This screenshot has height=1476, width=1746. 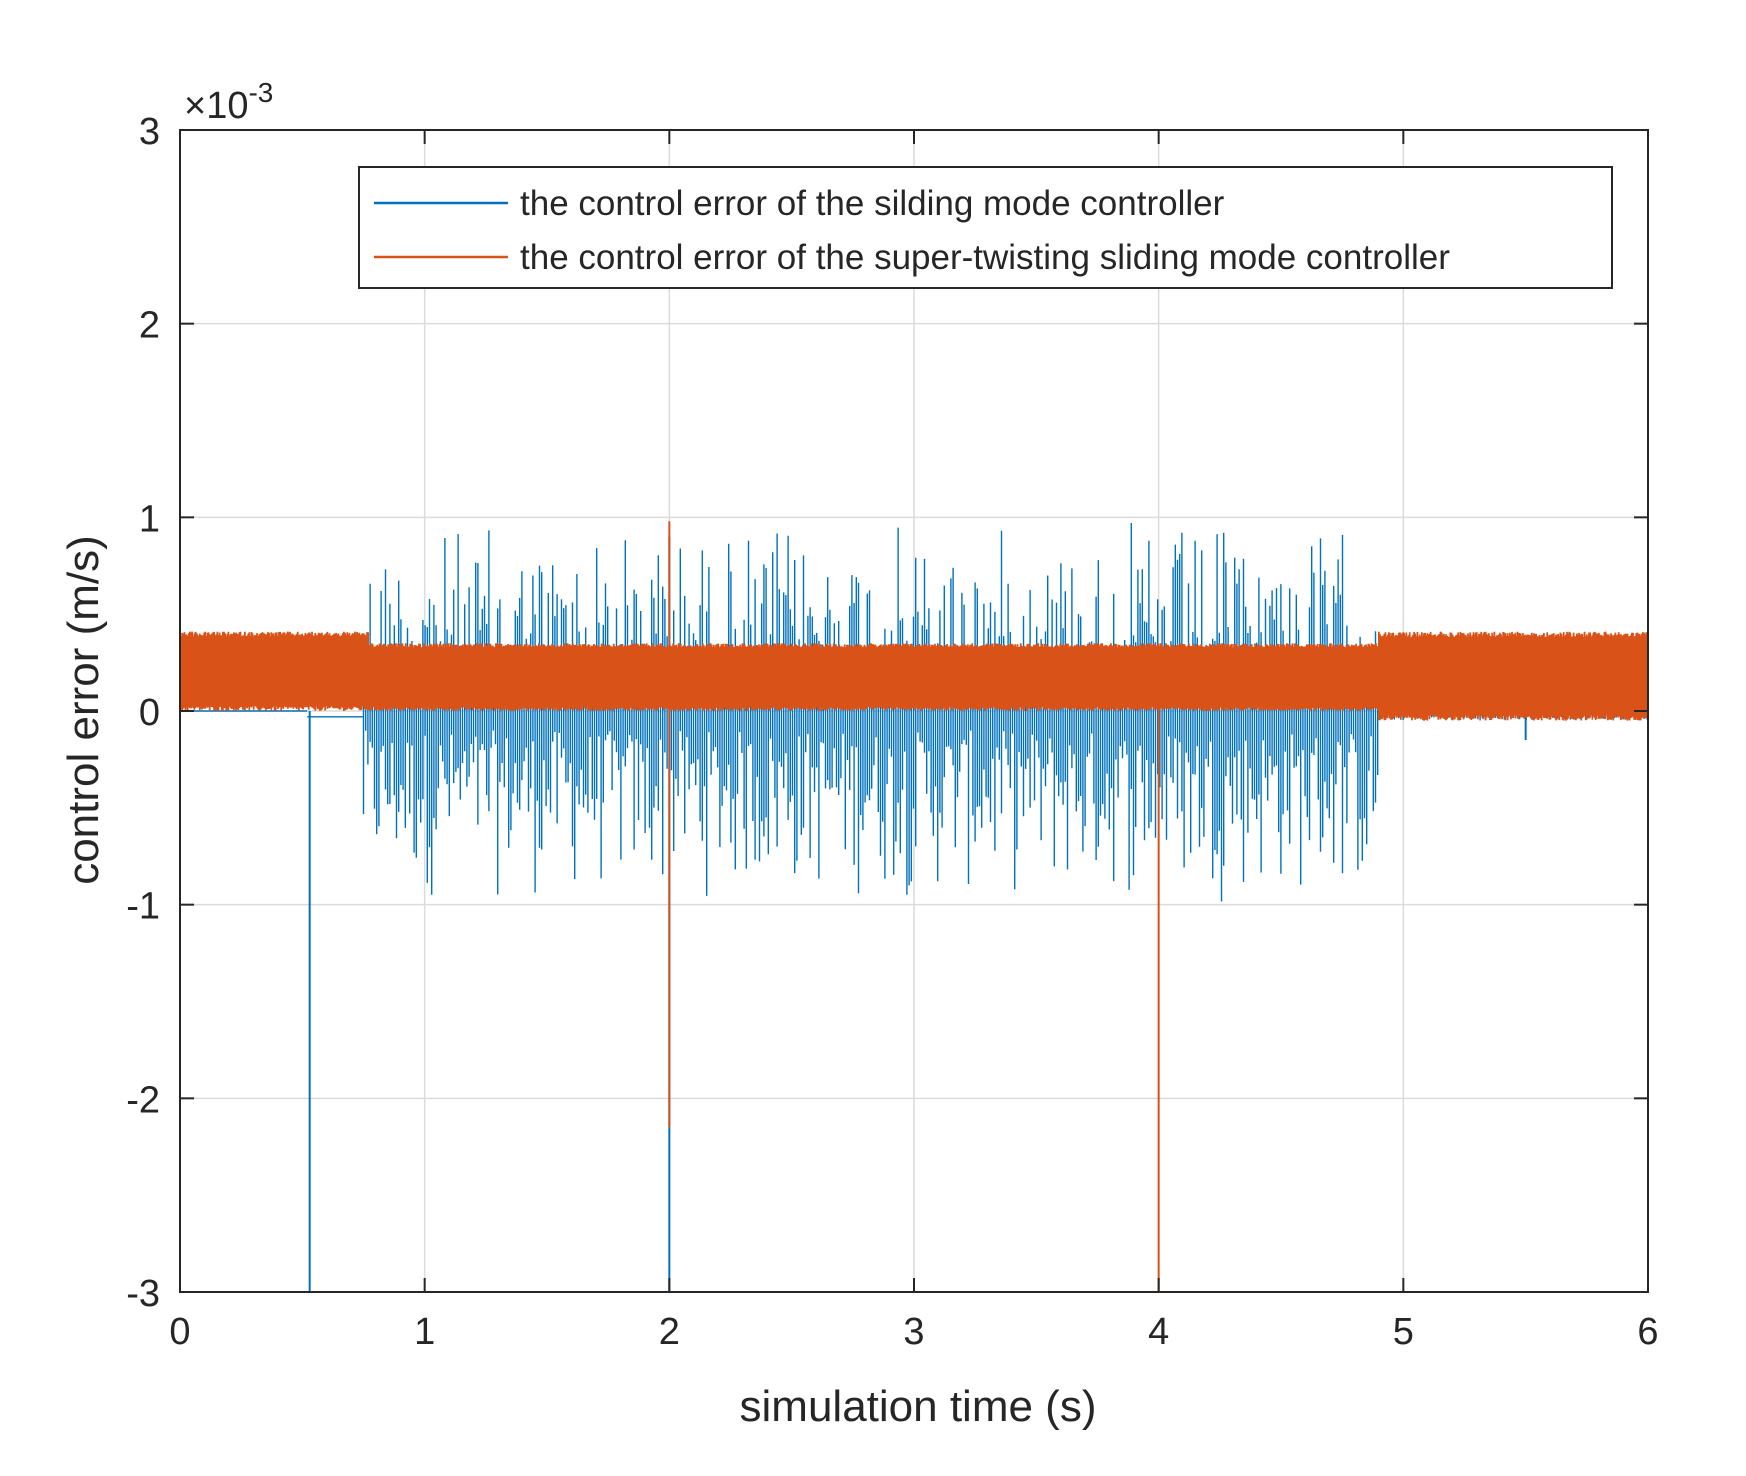 I want to click on x-axis-label: simulation time (s), so click(x=918, y=1406).